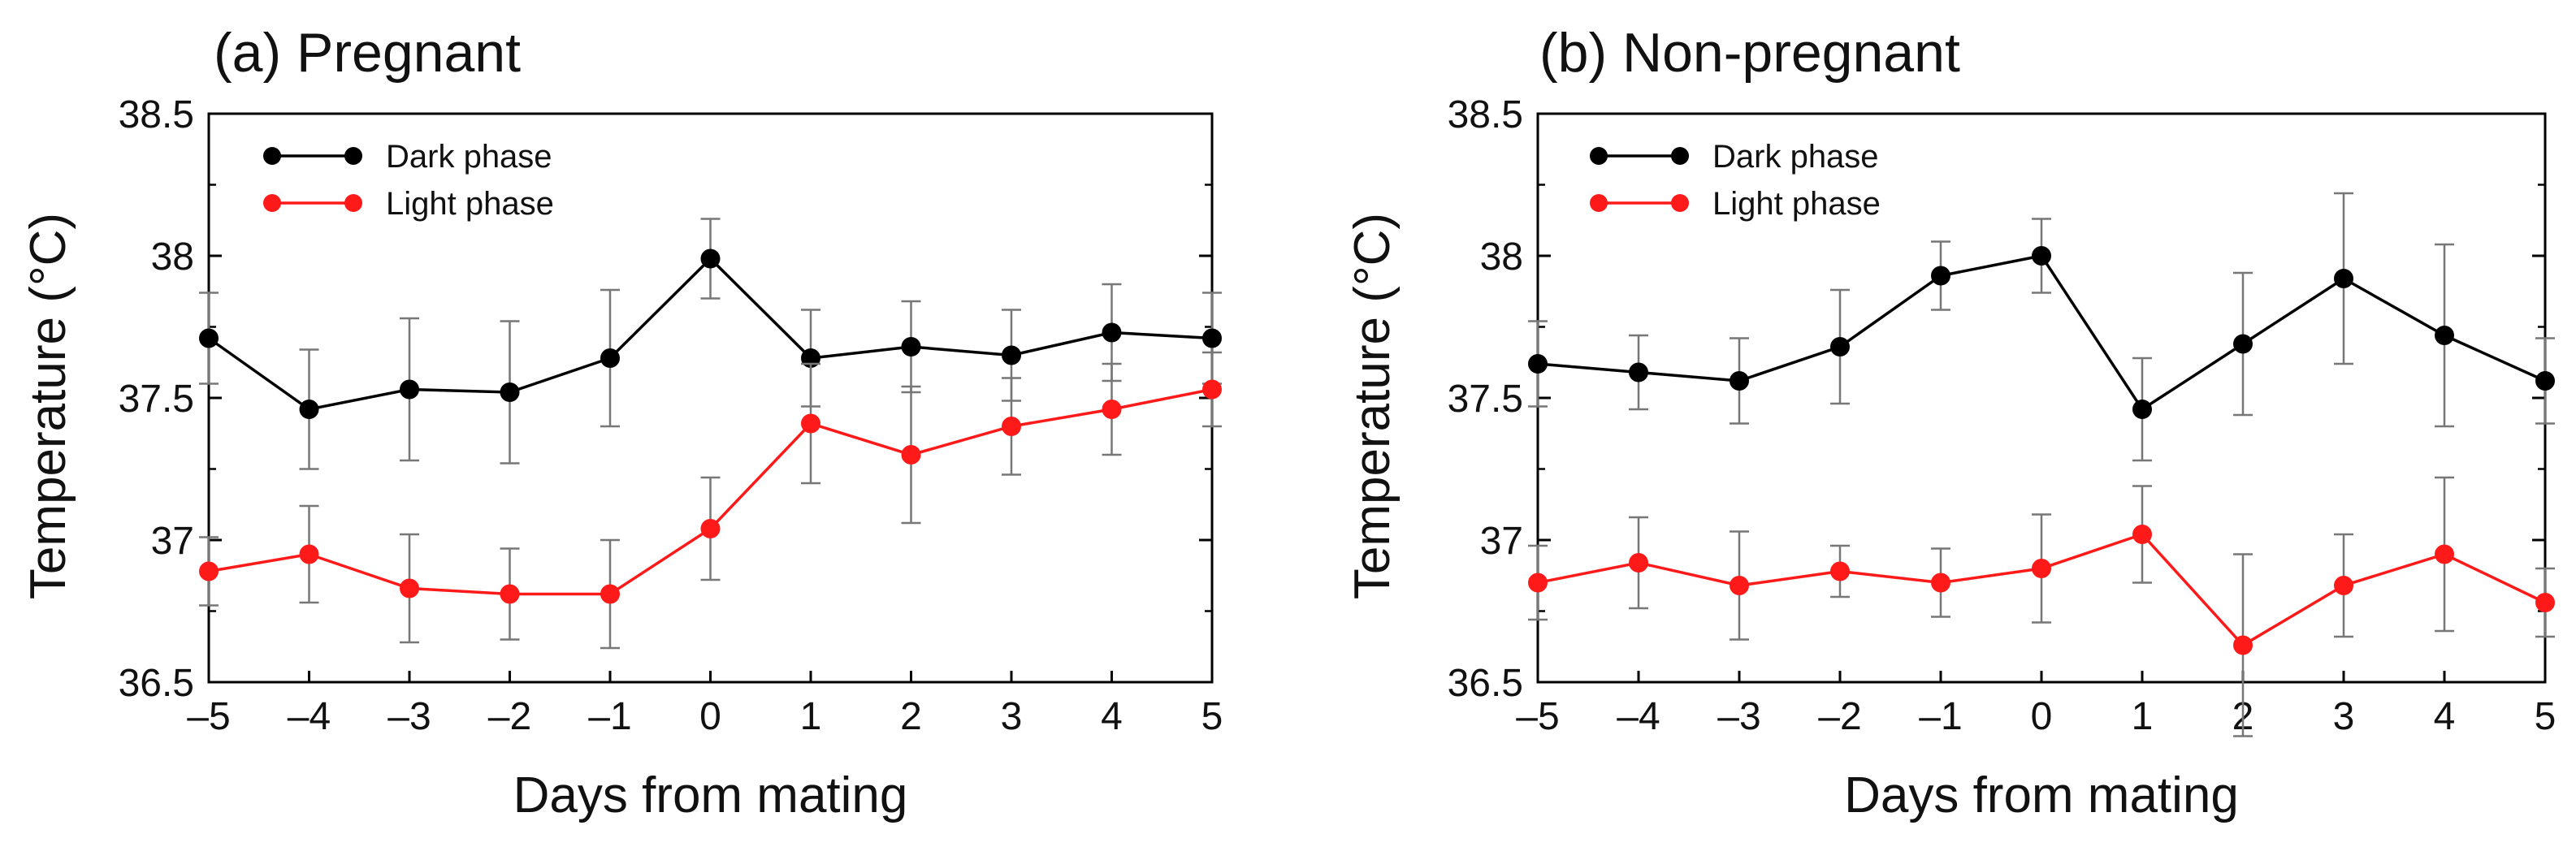 Image resolution: width=2576 pixels, height=847 pixels. What do you see at coordinates (911, 716) in the screenshot?
I see `x-tick-label: 2` at bounding box center [911, 716].